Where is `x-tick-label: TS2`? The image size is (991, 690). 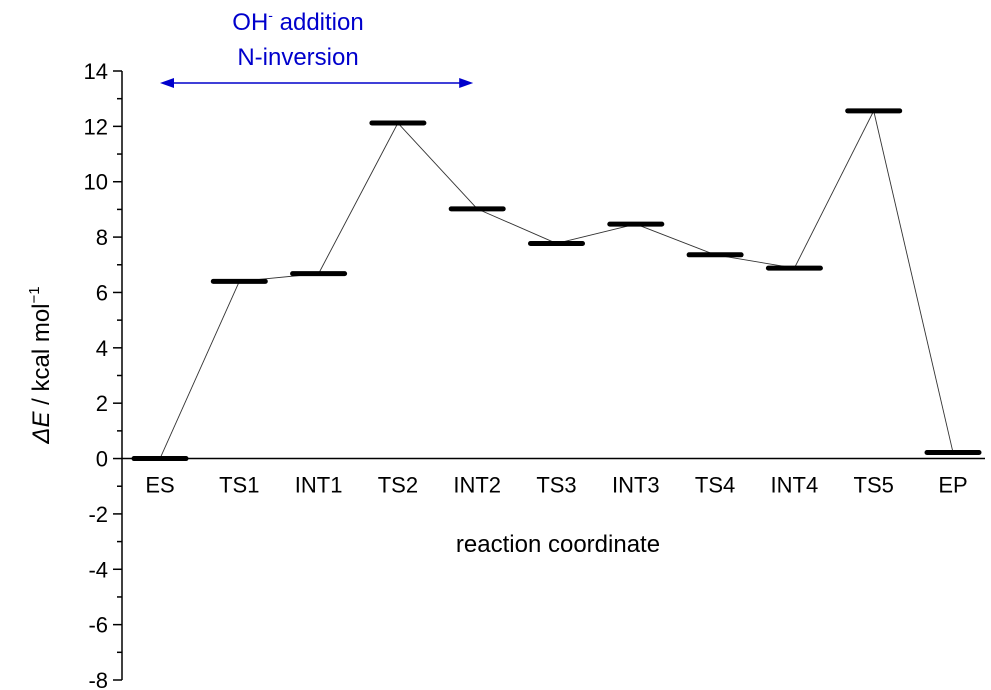 x-tick-label: TS2 is located at coordinates (398, 485).